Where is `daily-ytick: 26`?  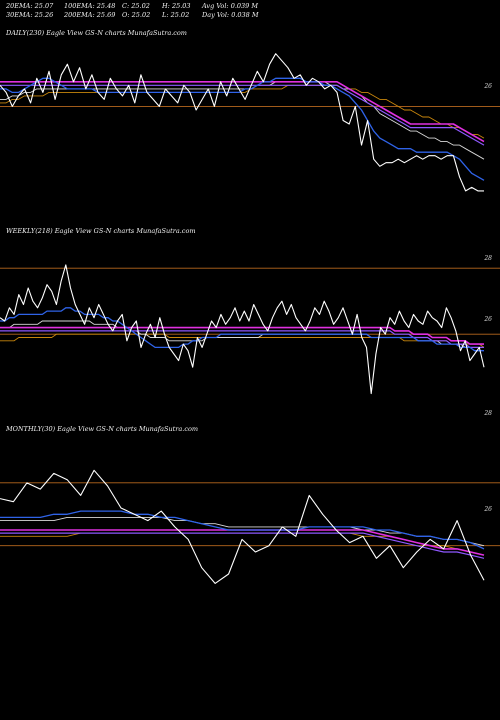 daily-ytick: 26 is located at coordinates (488, 86).